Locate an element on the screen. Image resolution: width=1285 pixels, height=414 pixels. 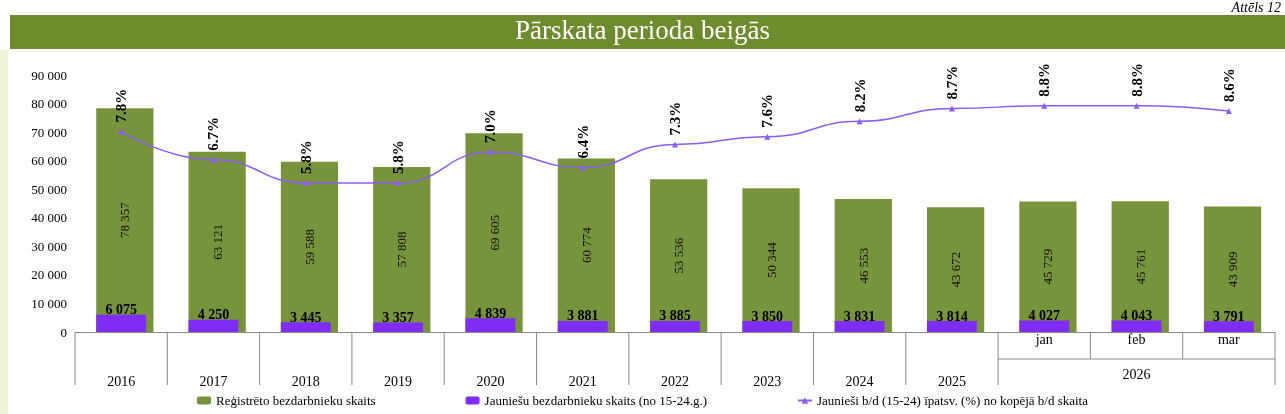
x-tick-label: 2017 is located at coordinates (213, 381).